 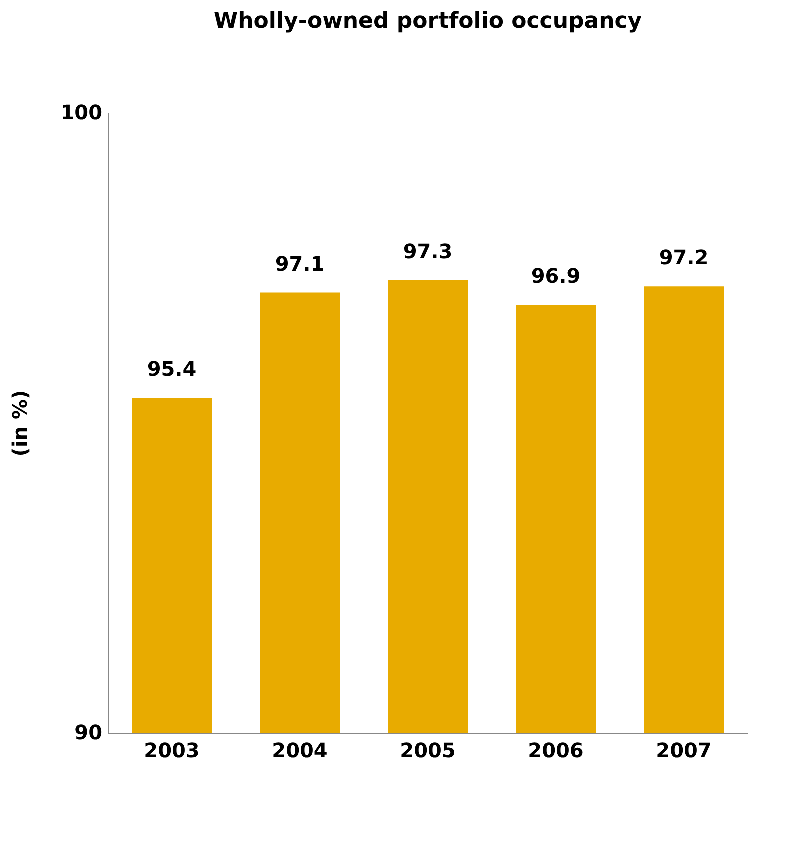 I want to click on data-label: 95.4, so click(x=172, y=369).